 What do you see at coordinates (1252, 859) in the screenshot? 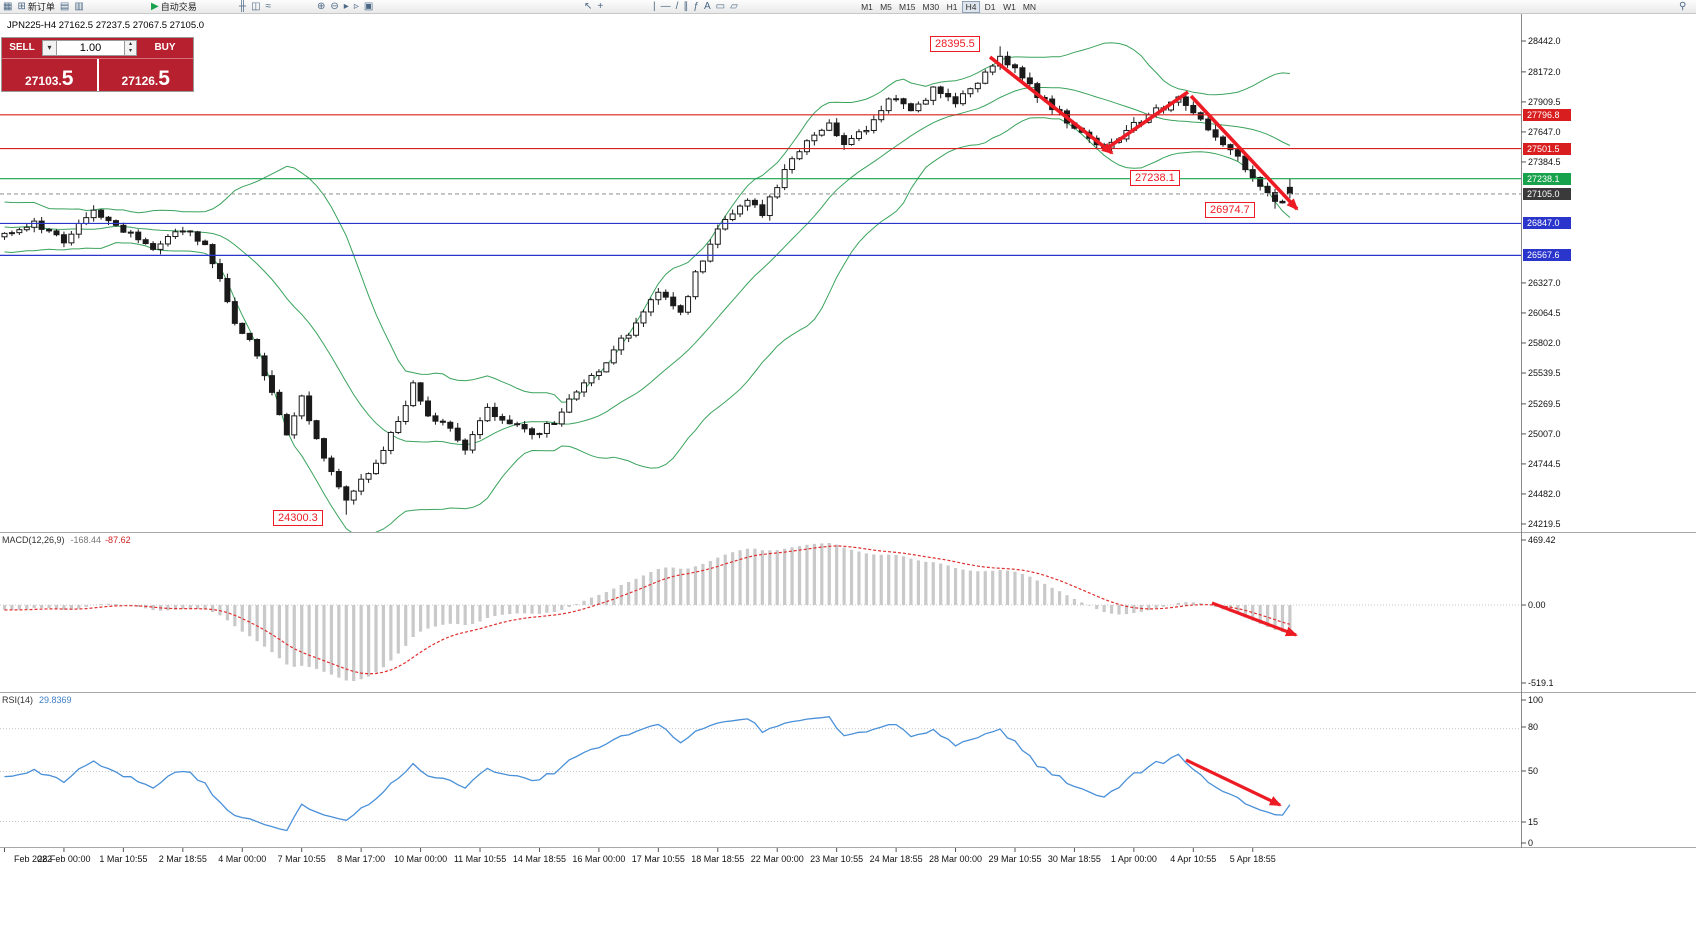
I see `time-axis-label: 5 Apr 18:55` at bounding box center [1252, 859].